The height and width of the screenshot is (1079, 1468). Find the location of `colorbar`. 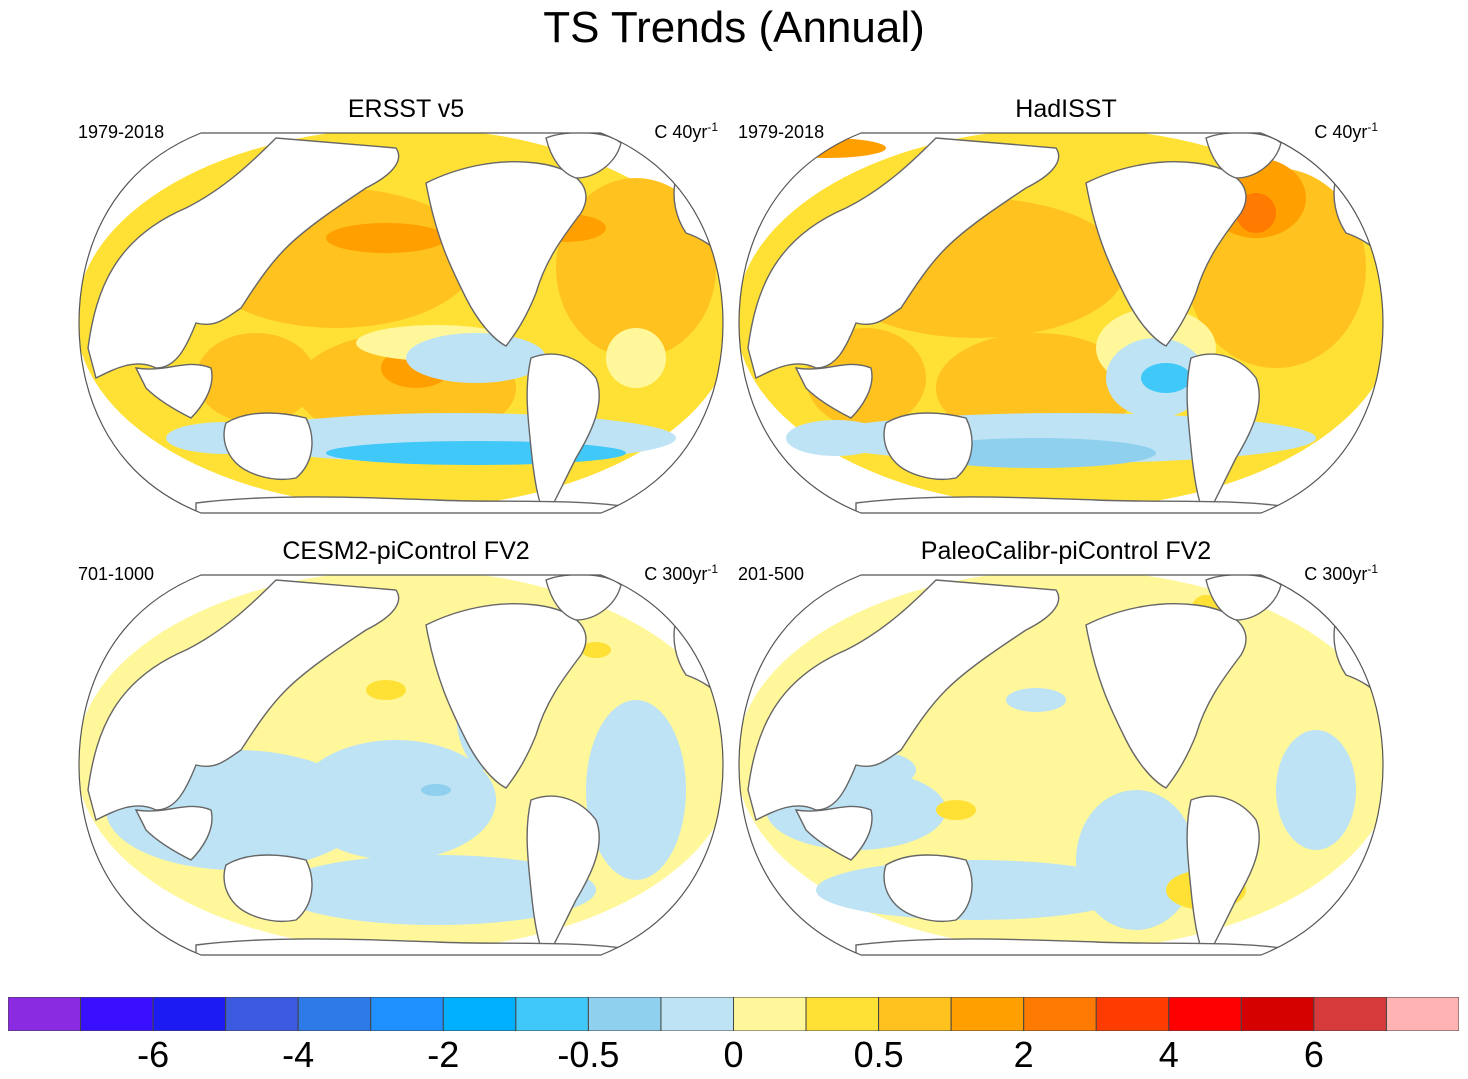

colorbar is located at coordinates (733, 1014).